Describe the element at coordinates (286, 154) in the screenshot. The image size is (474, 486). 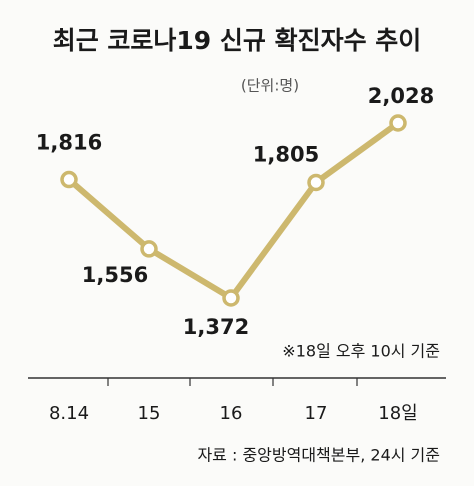
I see `value-label: 1,805` at that location.